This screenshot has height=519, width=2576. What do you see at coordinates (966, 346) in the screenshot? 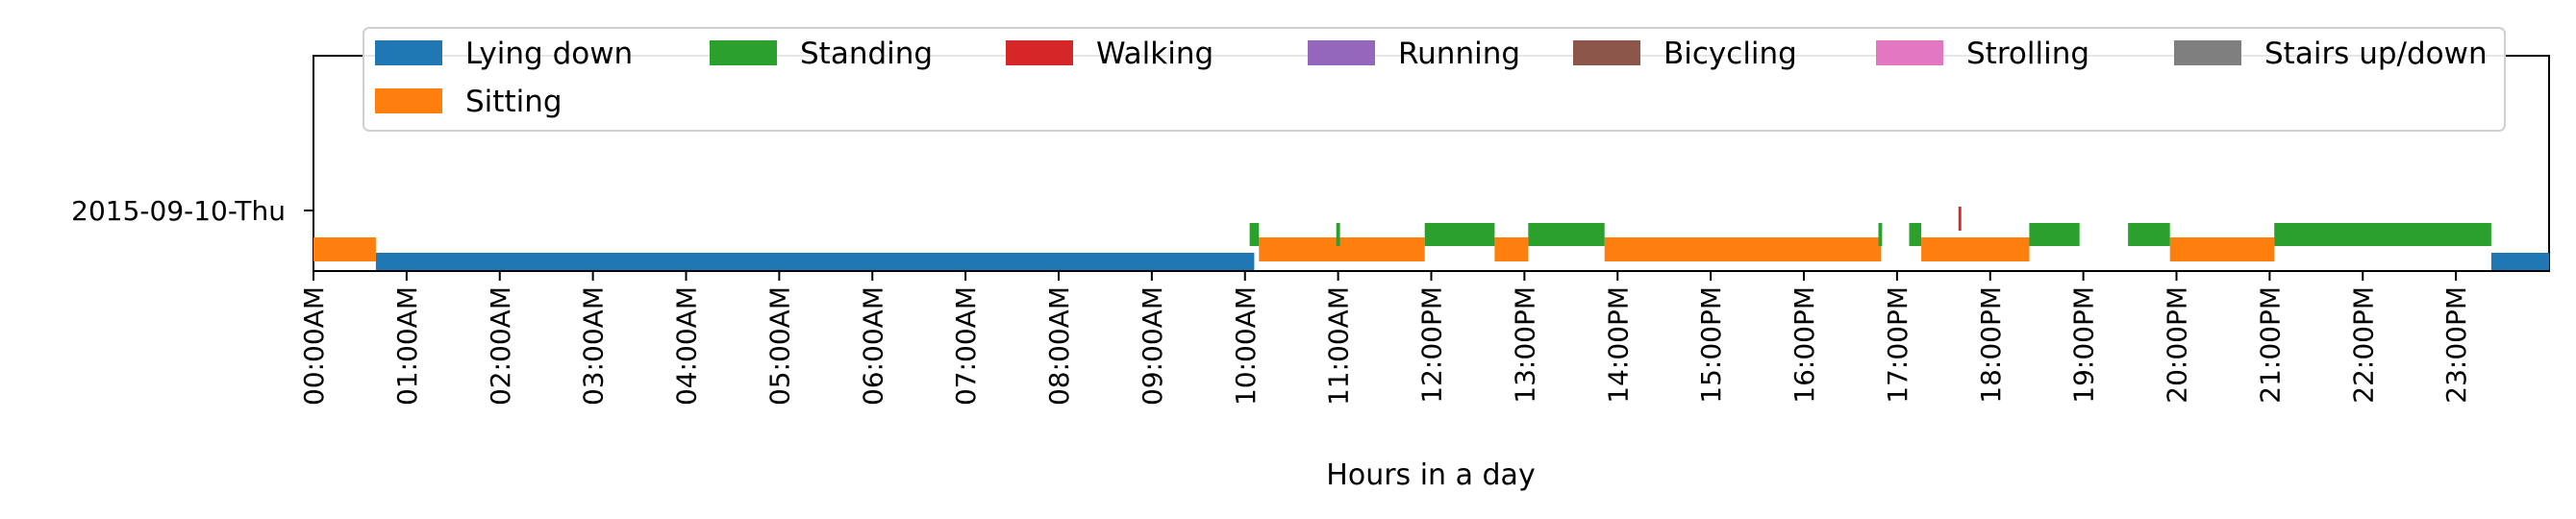
I see `x-tick-label-7: 07:00AM` at bounding box center [966, 346].